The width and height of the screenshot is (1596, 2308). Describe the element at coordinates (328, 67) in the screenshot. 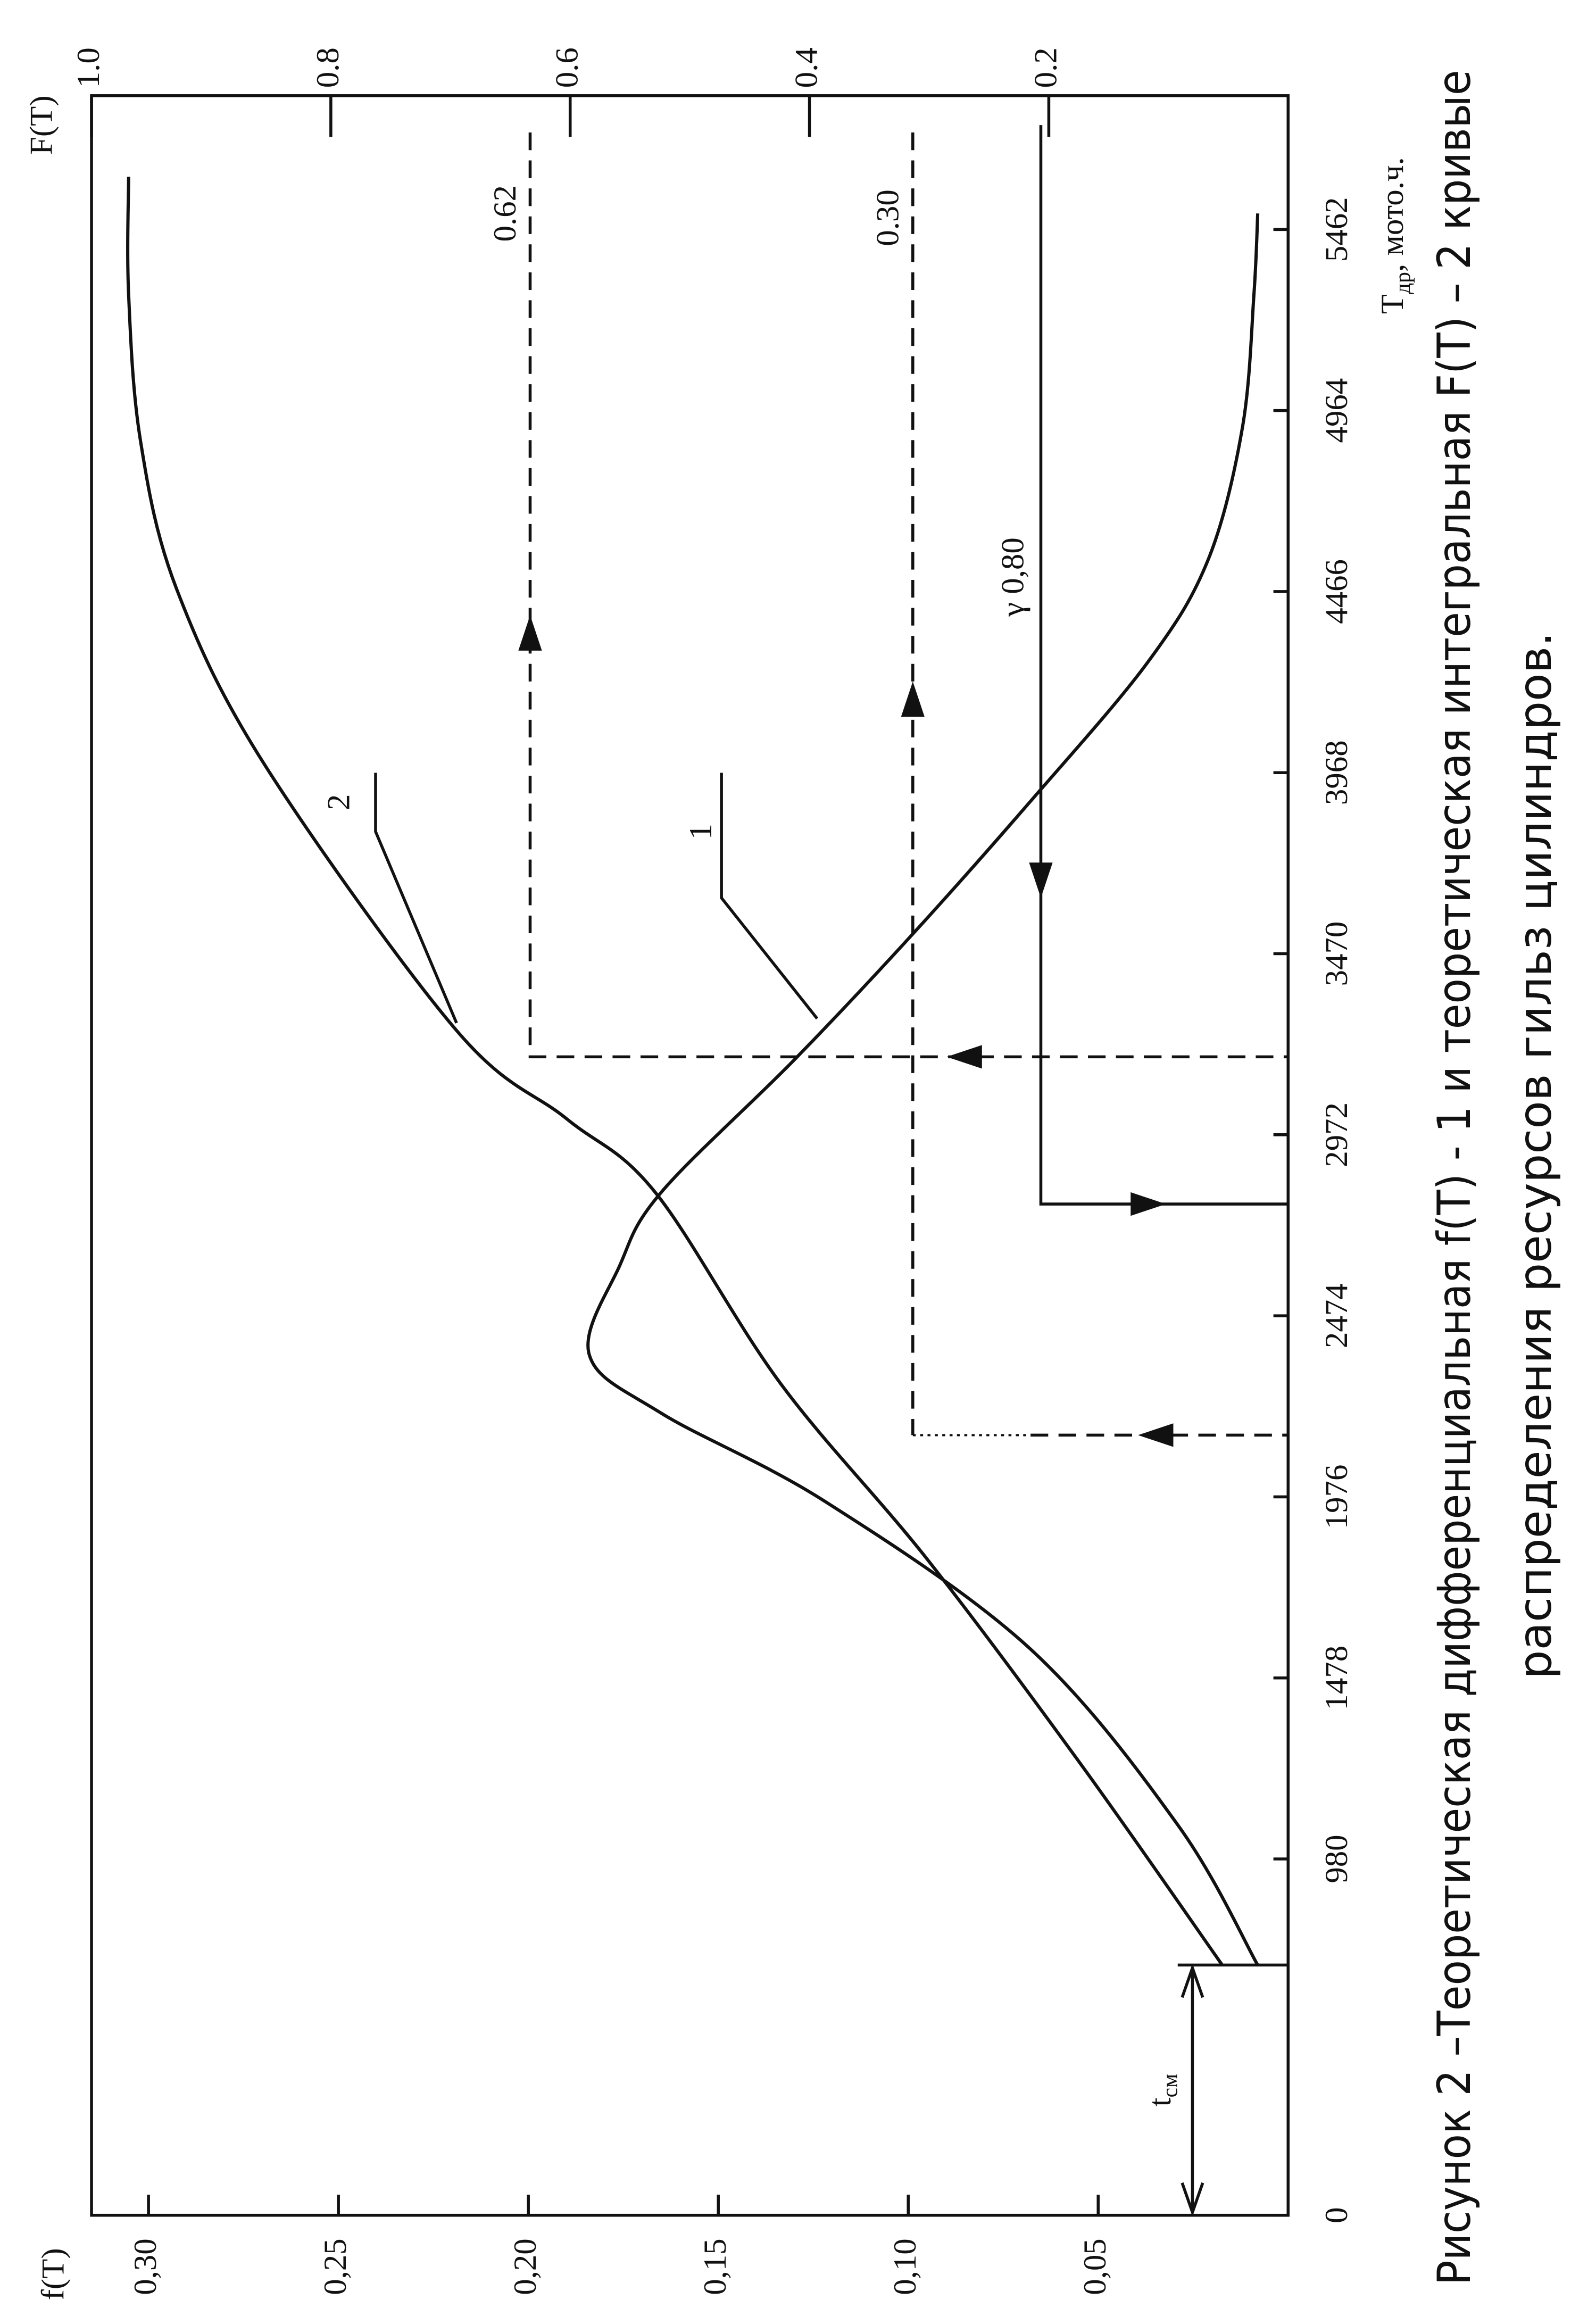

I see `y2-tick-label: 0.8` at that location.